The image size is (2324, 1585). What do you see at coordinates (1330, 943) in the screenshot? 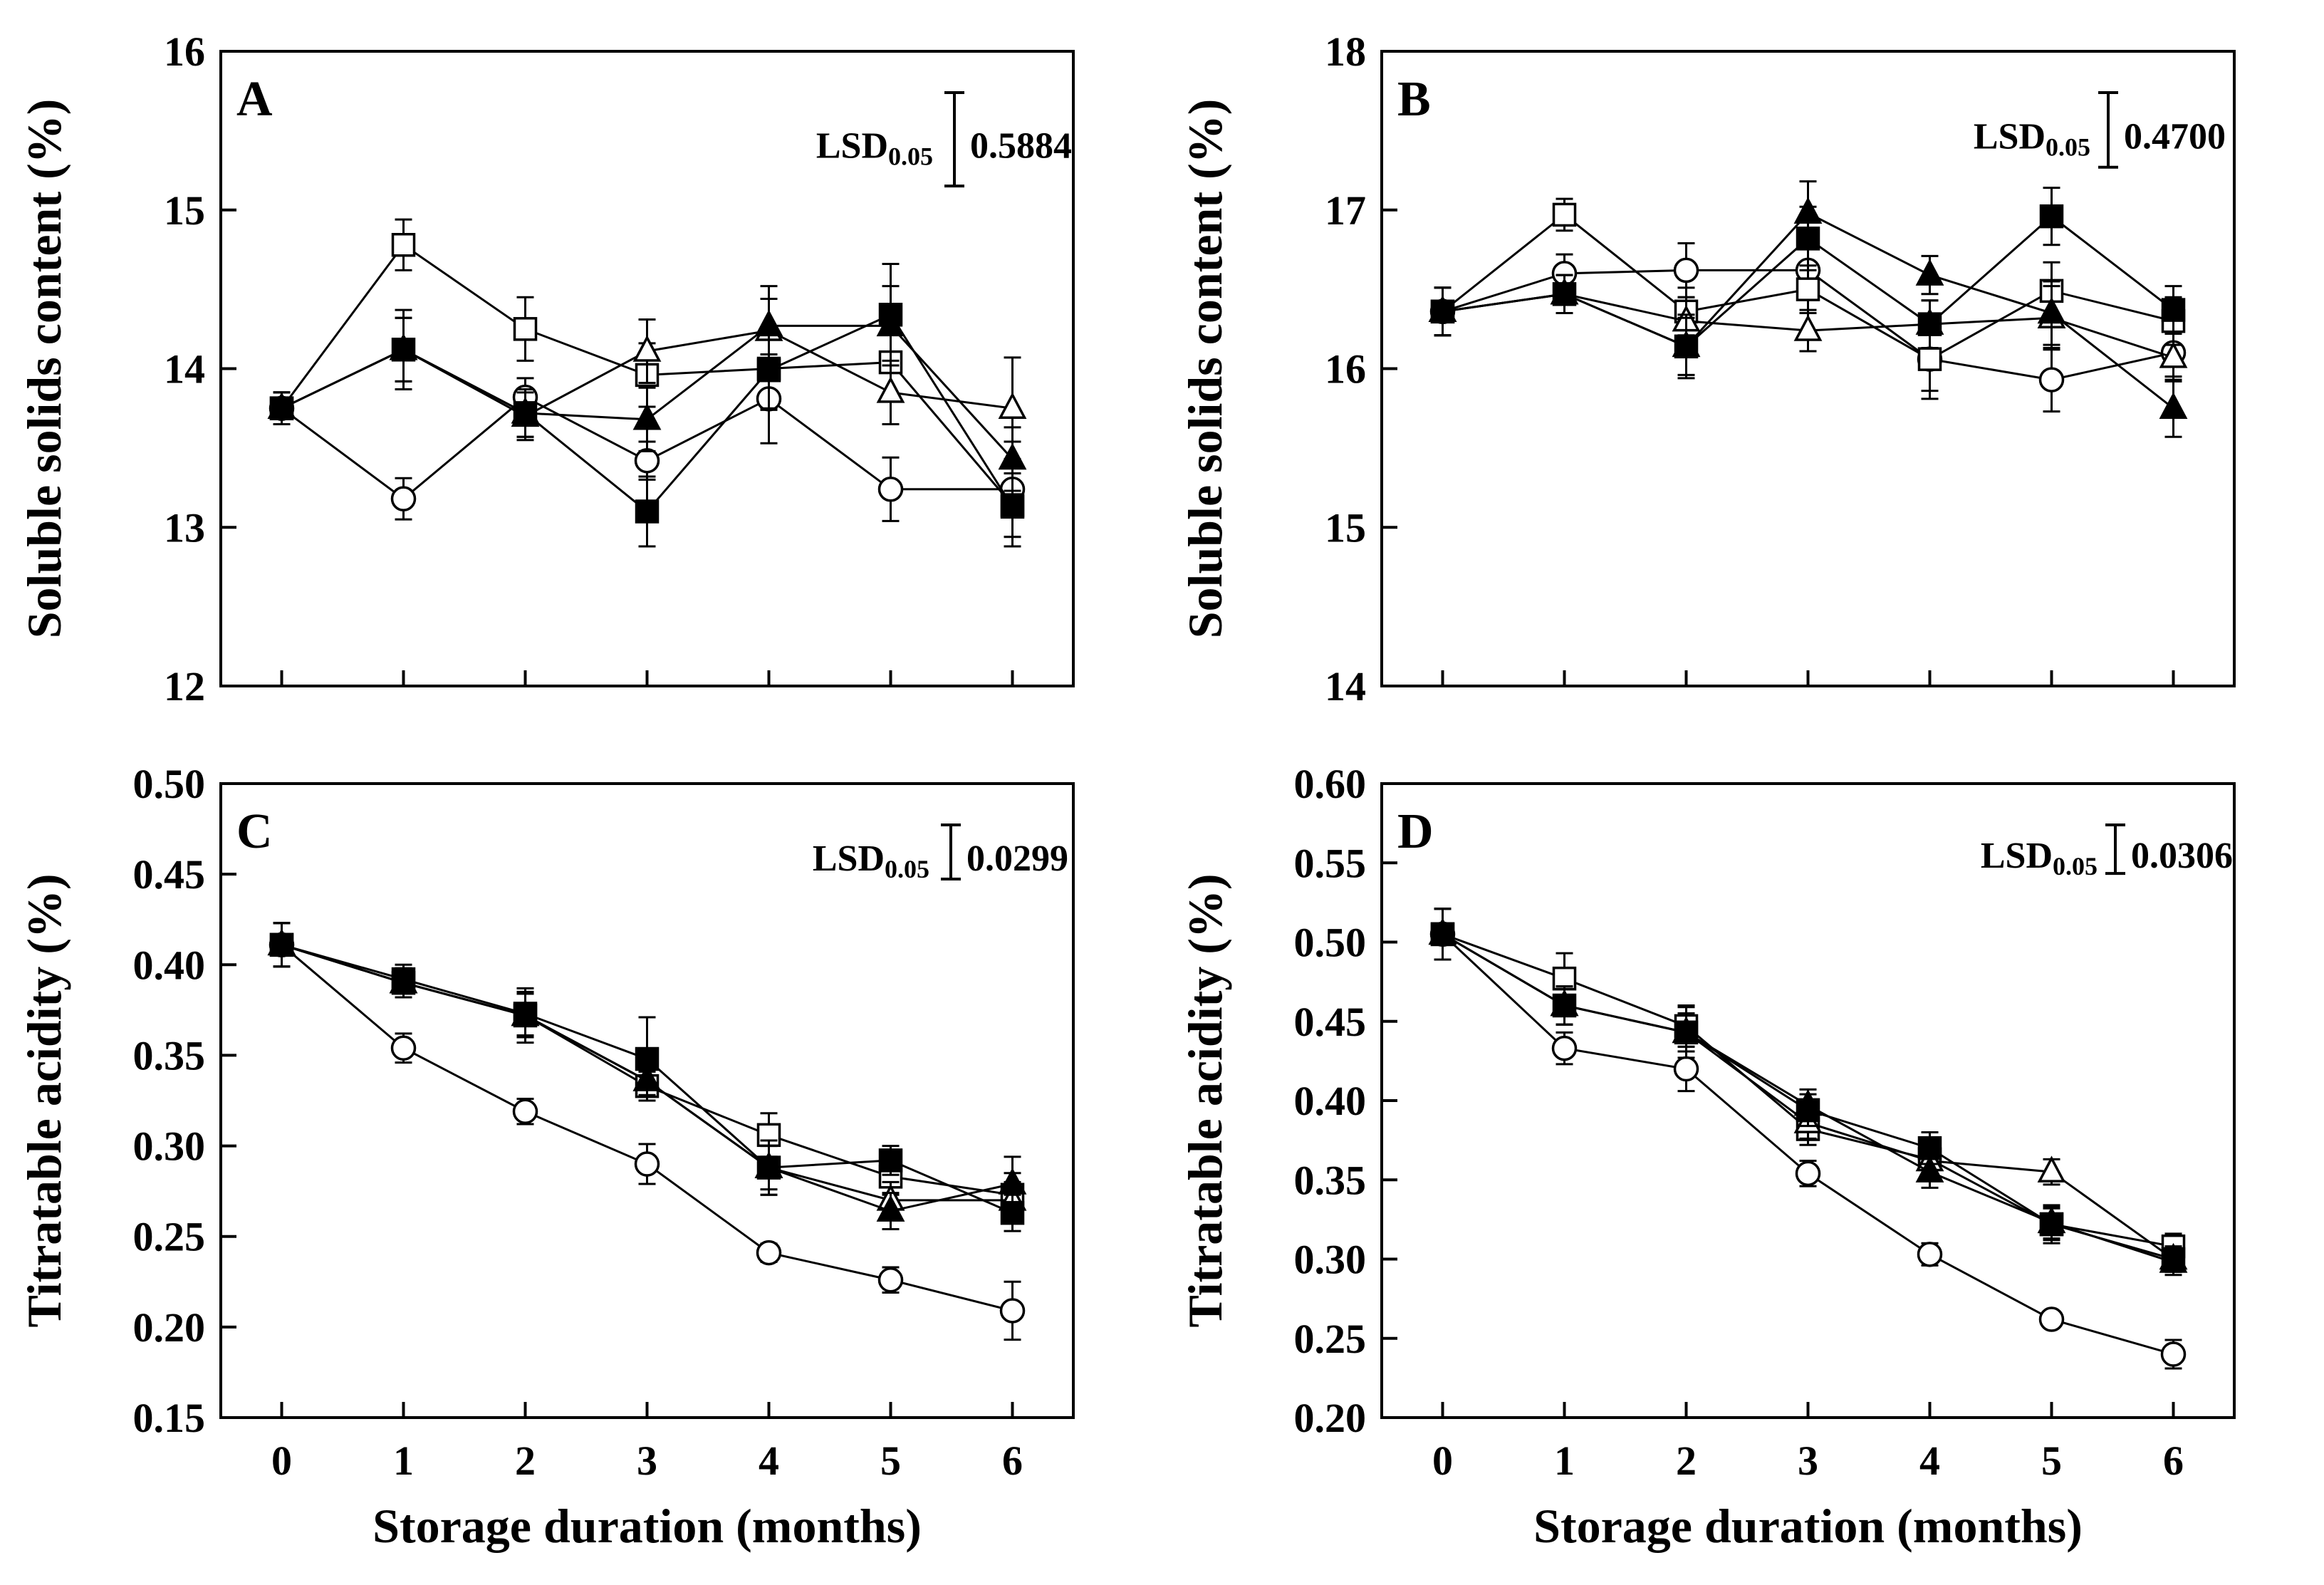
I see `y-tick-label: 0.50` at bounding box center [1330, 943].